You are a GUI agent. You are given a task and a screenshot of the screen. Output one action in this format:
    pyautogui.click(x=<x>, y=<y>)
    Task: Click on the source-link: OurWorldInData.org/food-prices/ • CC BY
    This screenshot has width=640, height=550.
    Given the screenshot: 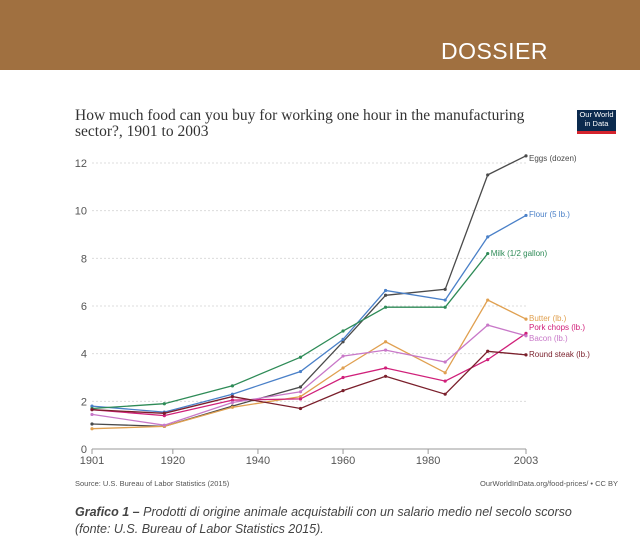 What is the action you would take?
    pyautogui.click(x=549, y=483)
    